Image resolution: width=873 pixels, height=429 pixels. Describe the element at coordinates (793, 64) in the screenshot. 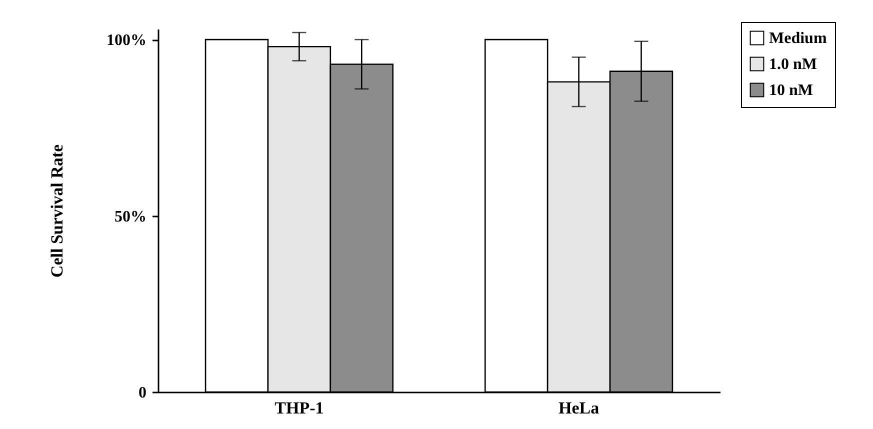

I see `legend-label: 1.0 nM` at that location.